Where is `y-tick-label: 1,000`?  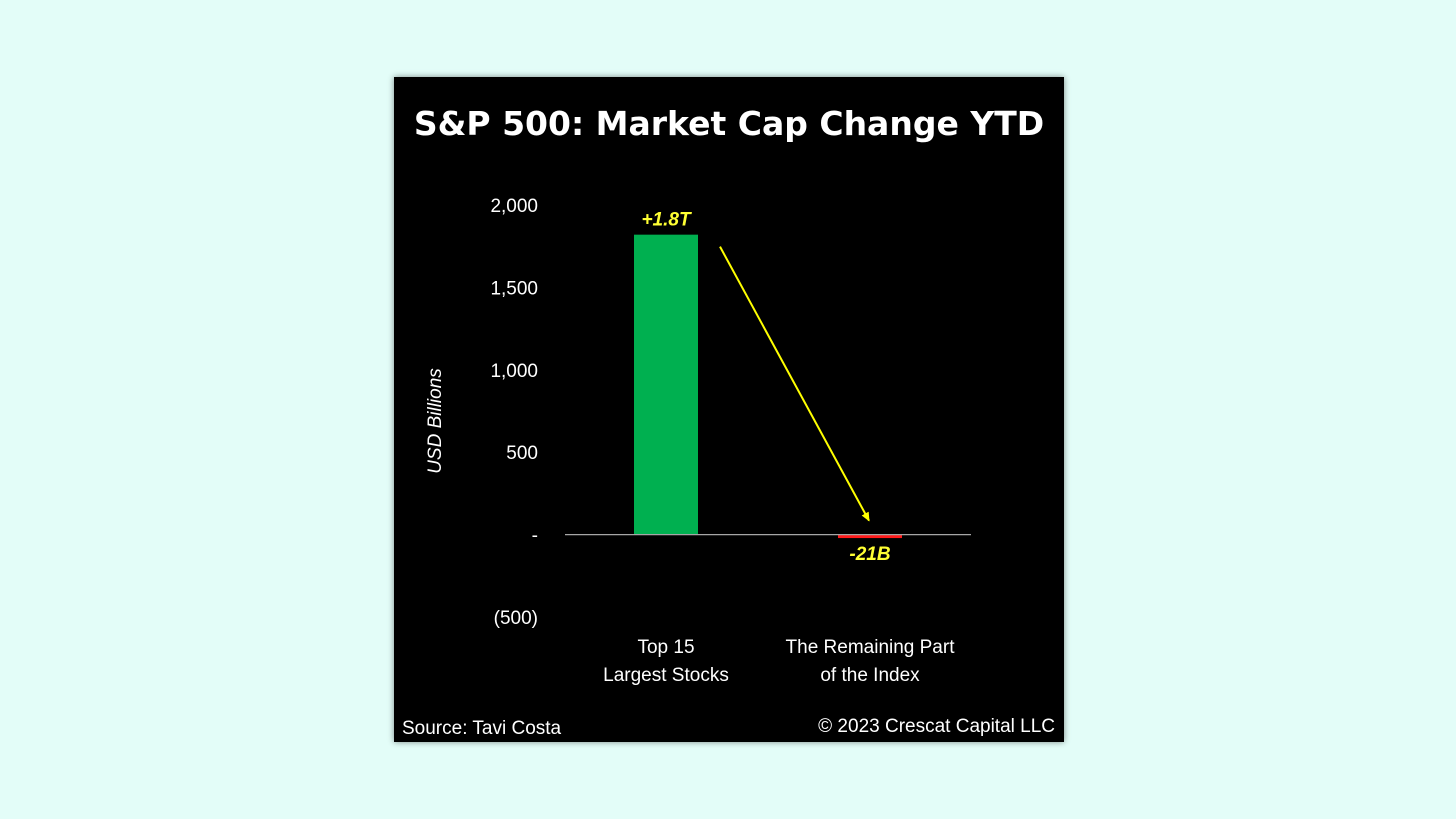 y-tick-label: 1,000 is located at coordinates (514, 371).